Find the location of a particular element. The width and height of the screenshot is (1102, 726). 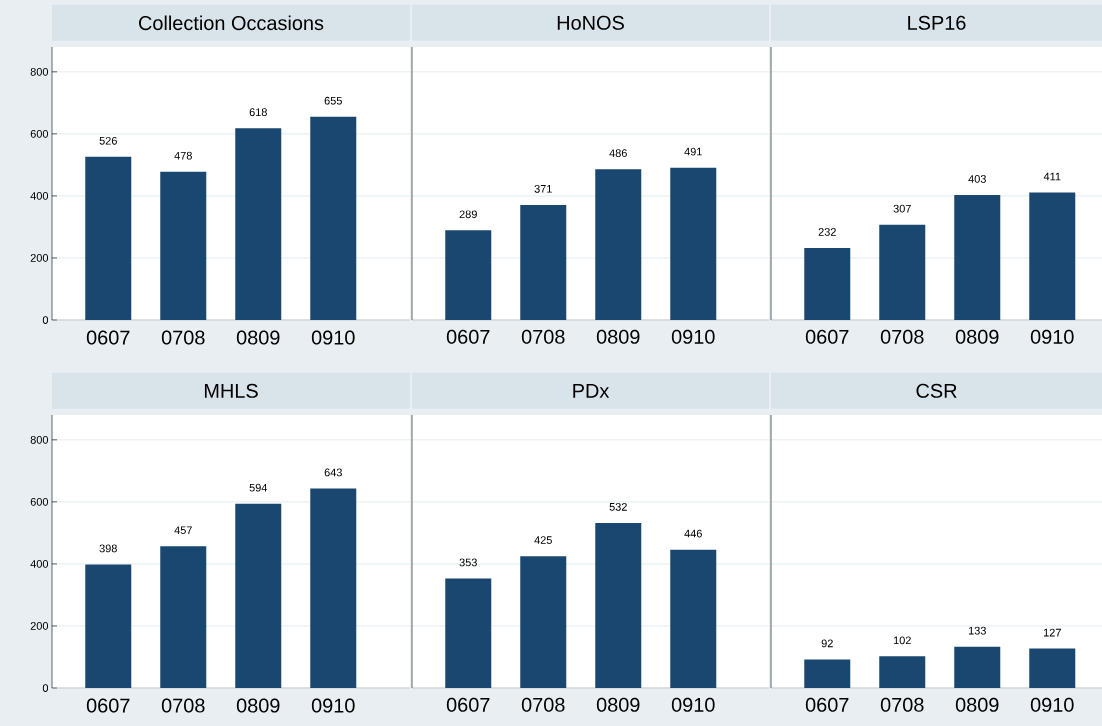

data-label: 446 is located at coordinates (693, 533).